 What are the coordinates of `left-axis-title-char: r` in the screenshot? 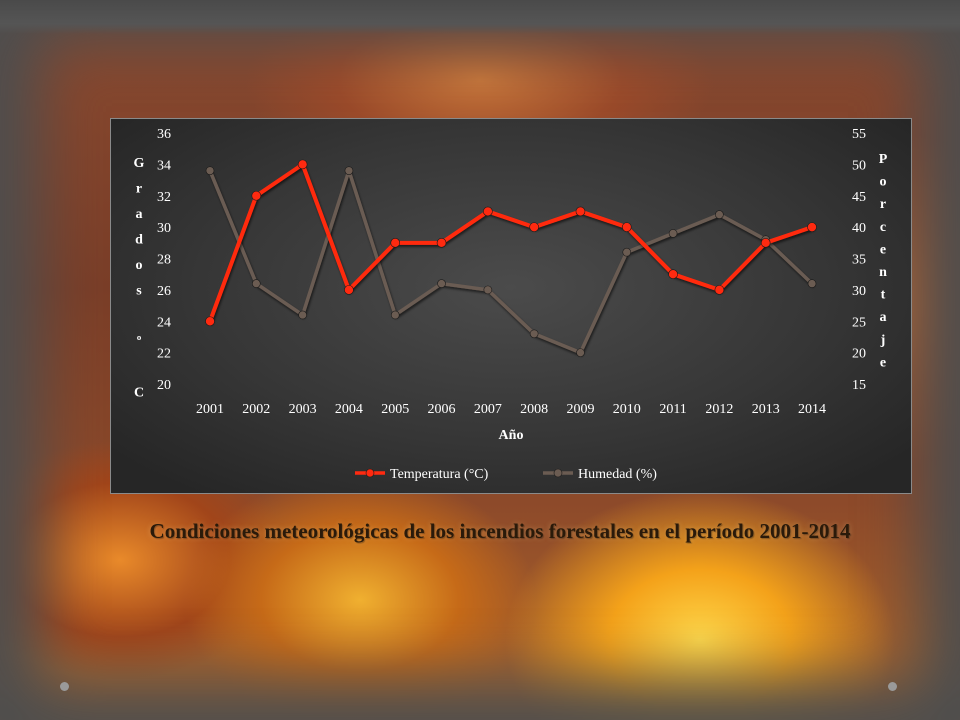 It's located at (139, 189).